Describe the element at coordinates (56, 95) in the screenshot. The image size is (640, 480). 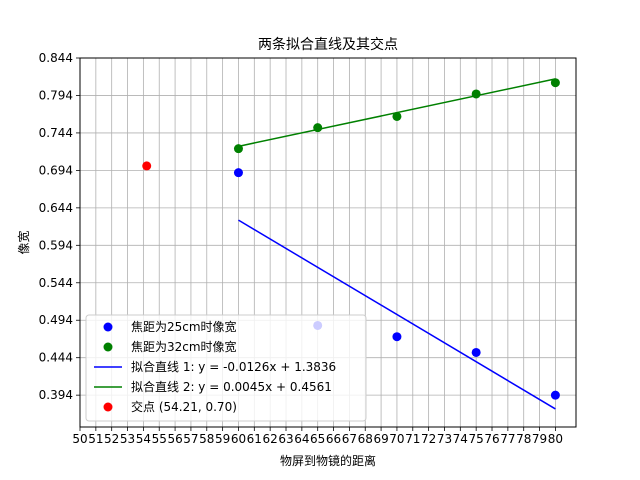
I see `y-tick-label: 0.794` at that location.